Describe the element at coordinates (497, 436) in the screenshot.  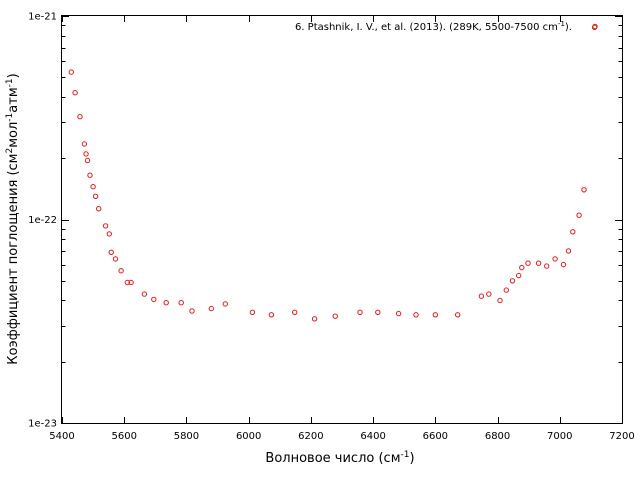
I see `x-tick-label: 6800` at that location.